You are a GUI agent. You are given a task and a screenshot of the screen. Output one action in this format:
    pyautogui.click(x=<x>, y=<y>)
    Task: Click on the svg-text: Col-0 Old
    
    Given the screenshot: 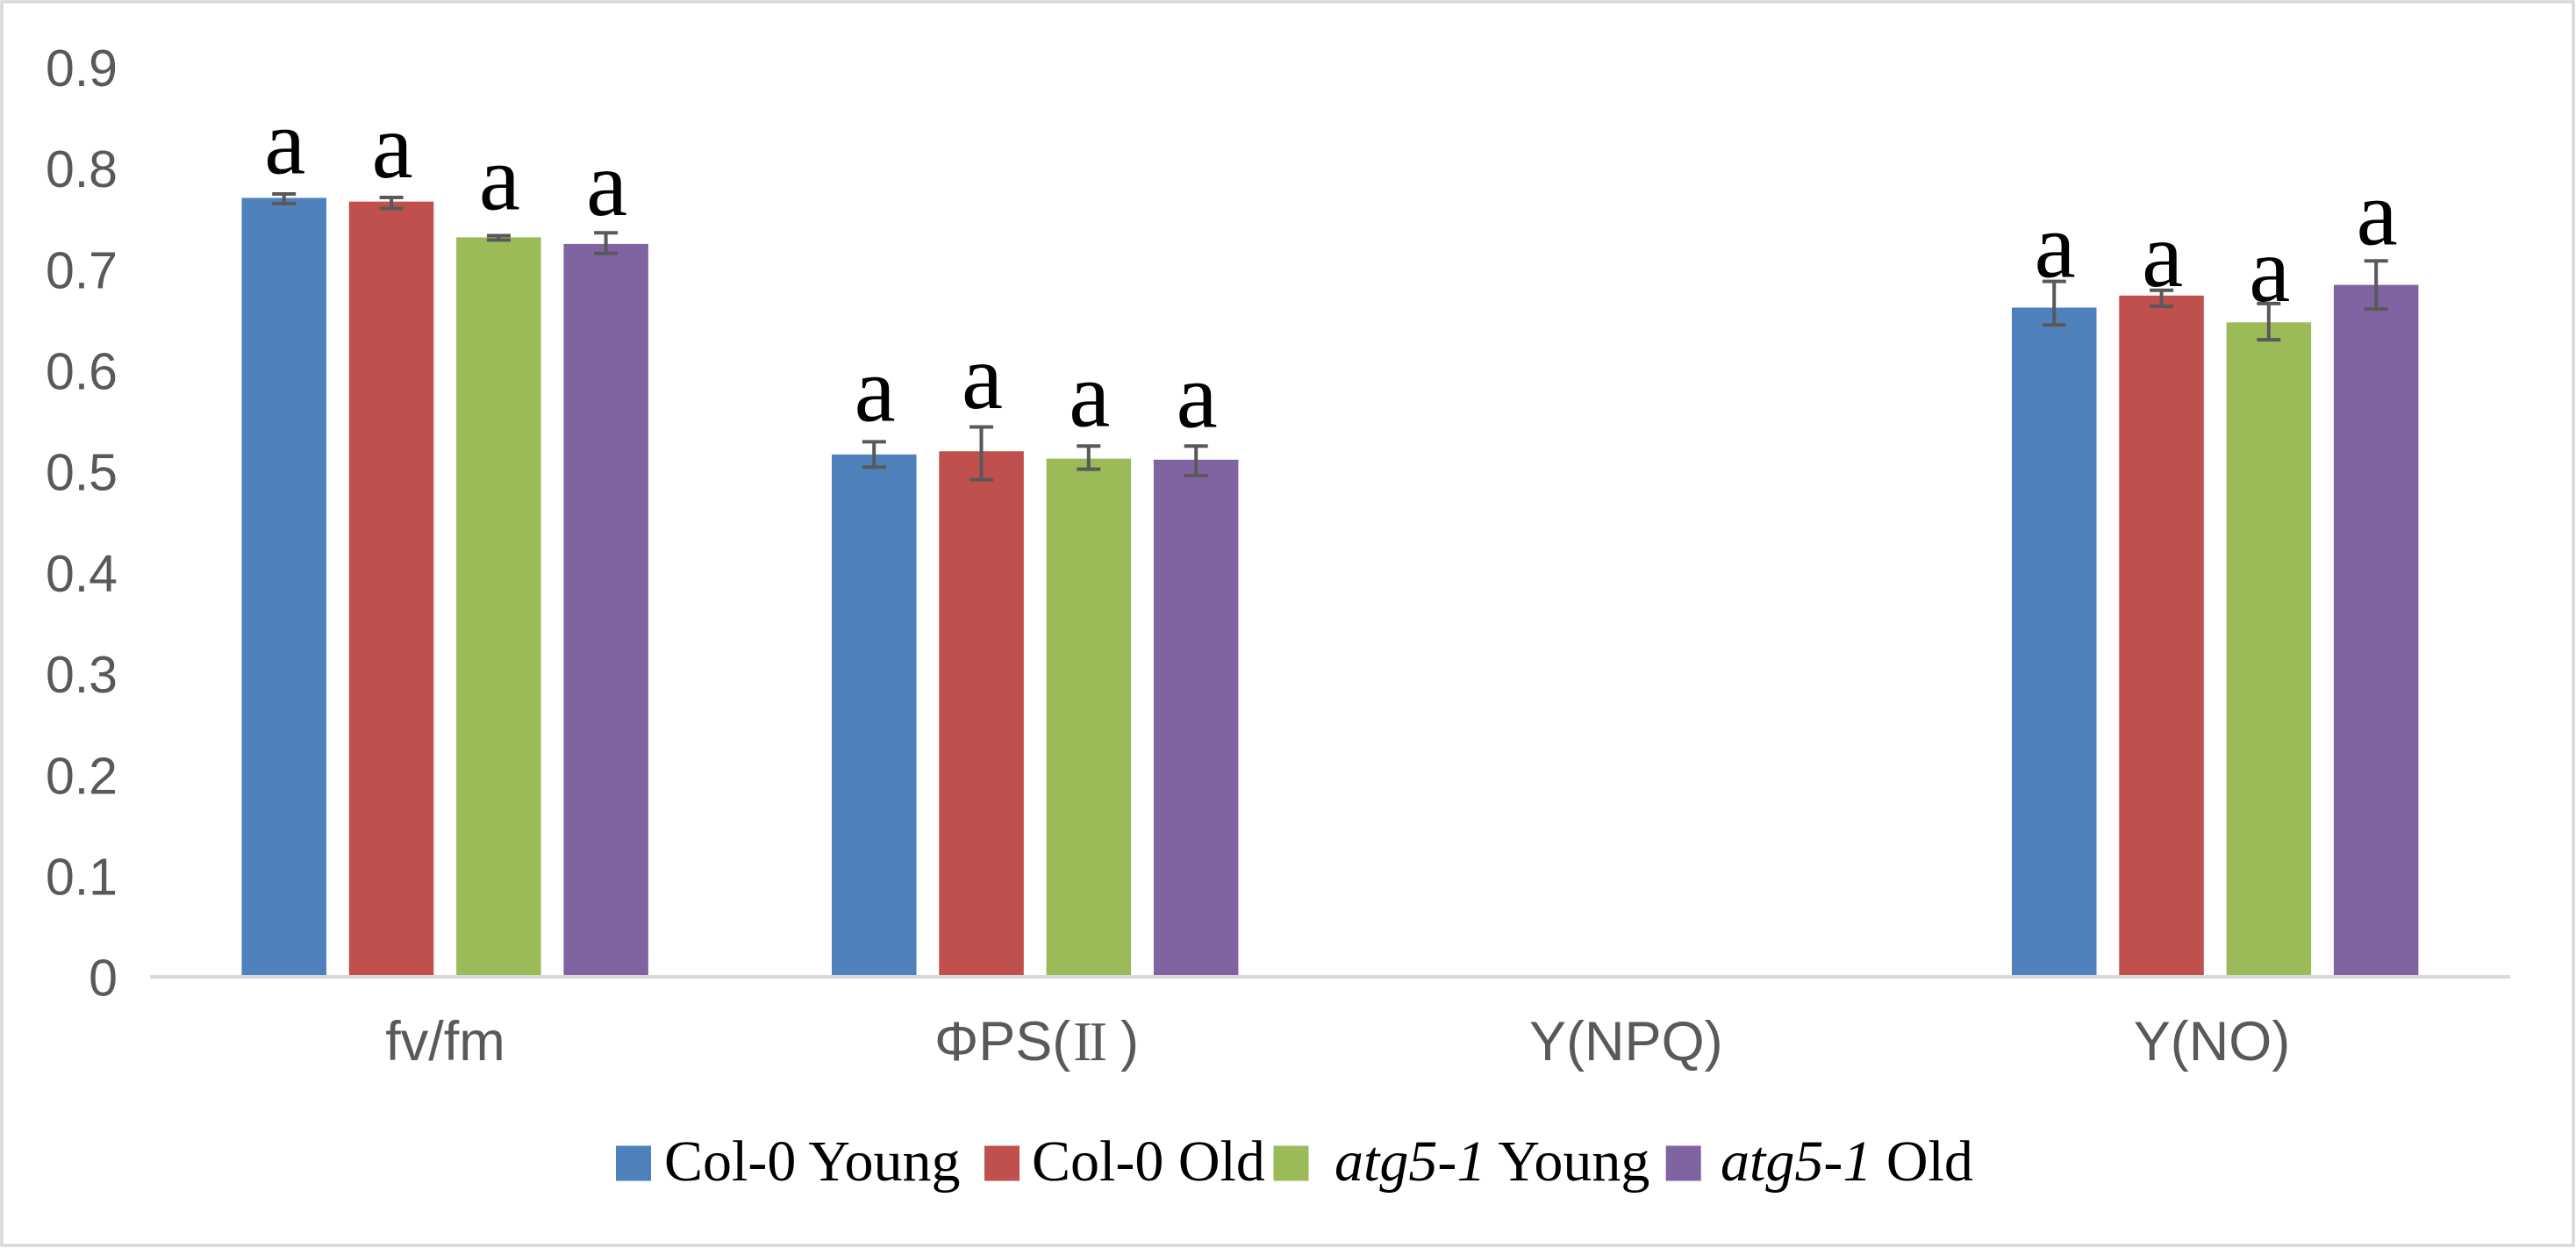 What is the action you would take?
    pyautogui.click(x=1148, y=1162)
    